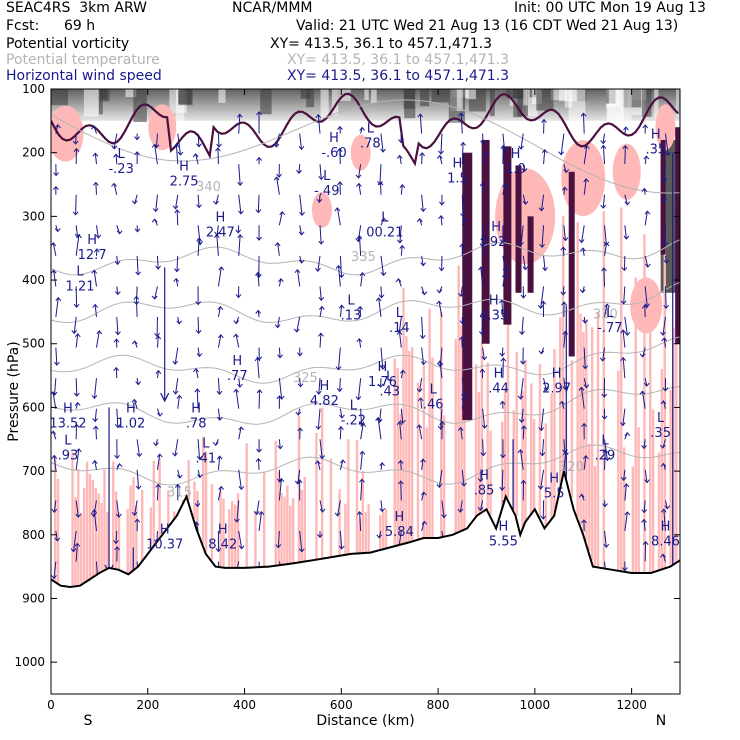  I want to click on extremum-value: .44, so click(498, 389).